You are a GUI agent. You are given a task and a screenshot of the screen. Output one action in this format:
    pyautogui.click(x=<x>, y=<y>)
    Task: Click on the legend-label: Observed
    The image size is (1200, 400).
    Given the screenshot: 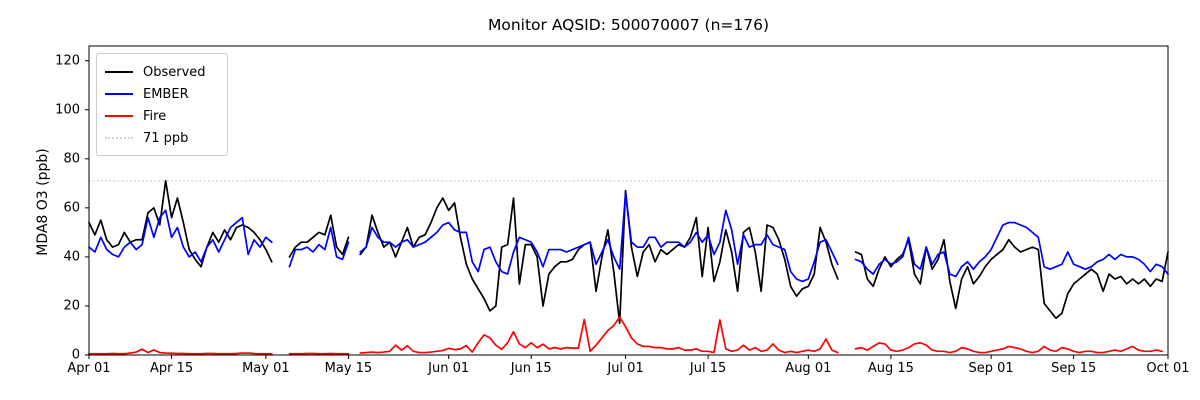 What is the action you would take?
    pyautogui.click(x=174, y=72)
    